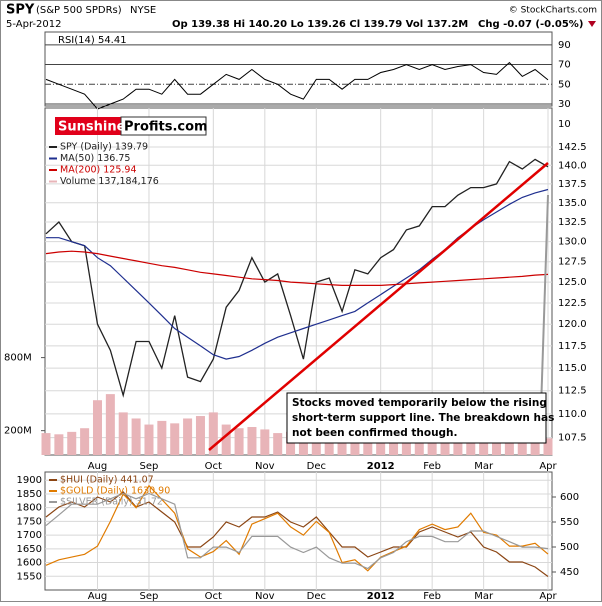  I want to click on legend-entry: MA(50) 136.75, so click(95, 158).